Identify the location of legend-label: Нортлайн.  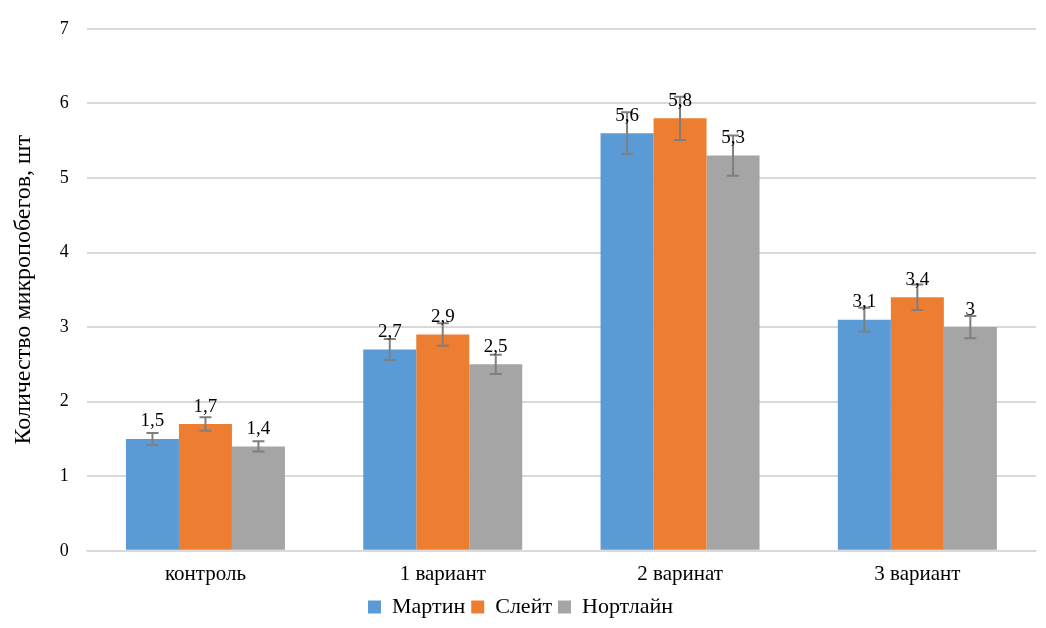
(628, 605).